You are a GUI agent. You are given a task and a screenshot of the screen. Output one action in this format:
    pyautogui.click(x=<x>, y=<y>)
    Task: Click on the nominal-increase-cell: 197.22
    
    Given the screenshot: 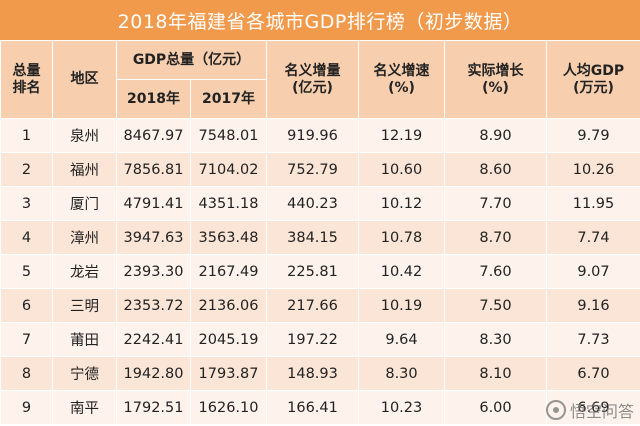 What is the action you would take?
    pyautogui.click(x=312, y=339)
    